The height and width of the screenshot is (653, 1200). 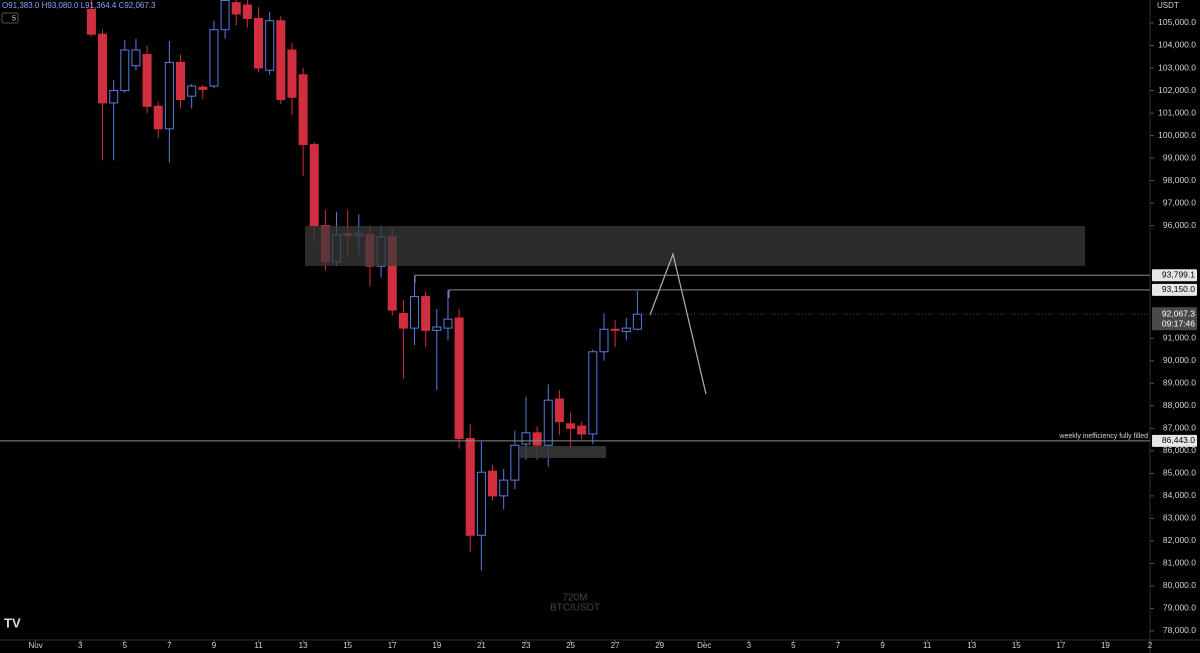 What do you see at coordinates (1179, 225) in the screenshot?
I see `y-tick-label: 96,000.0` at bounding box center [1179, 225].